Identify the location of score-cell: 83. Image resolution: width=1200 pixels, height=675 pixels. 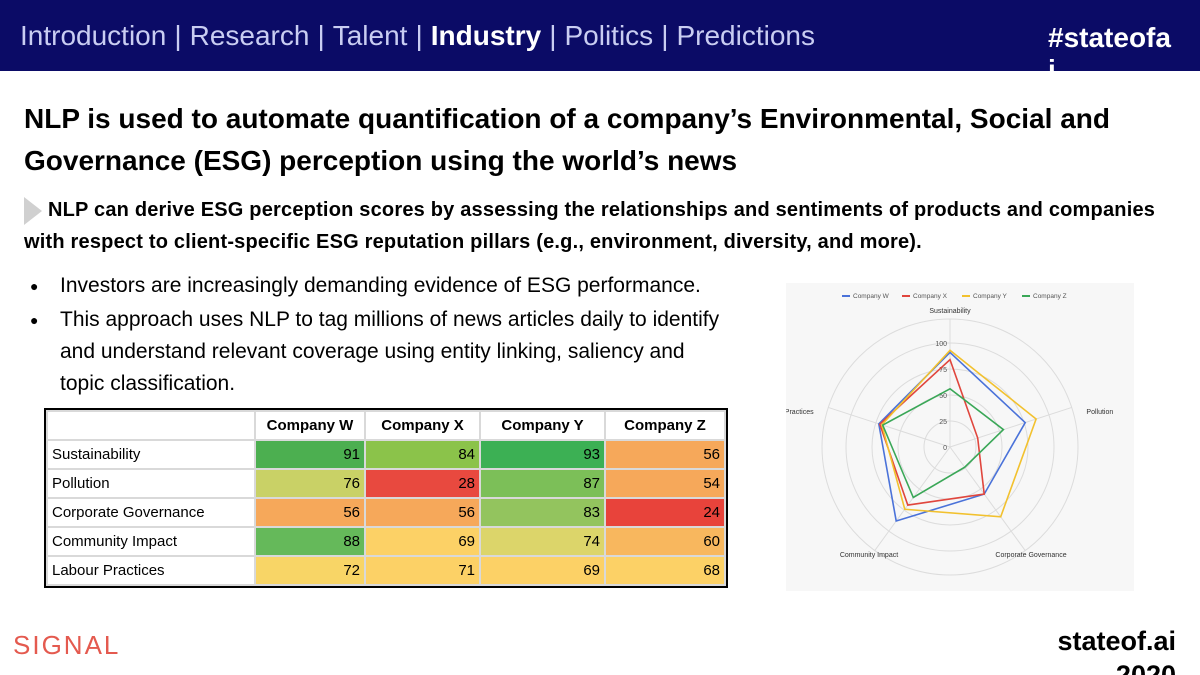
(542, 512).